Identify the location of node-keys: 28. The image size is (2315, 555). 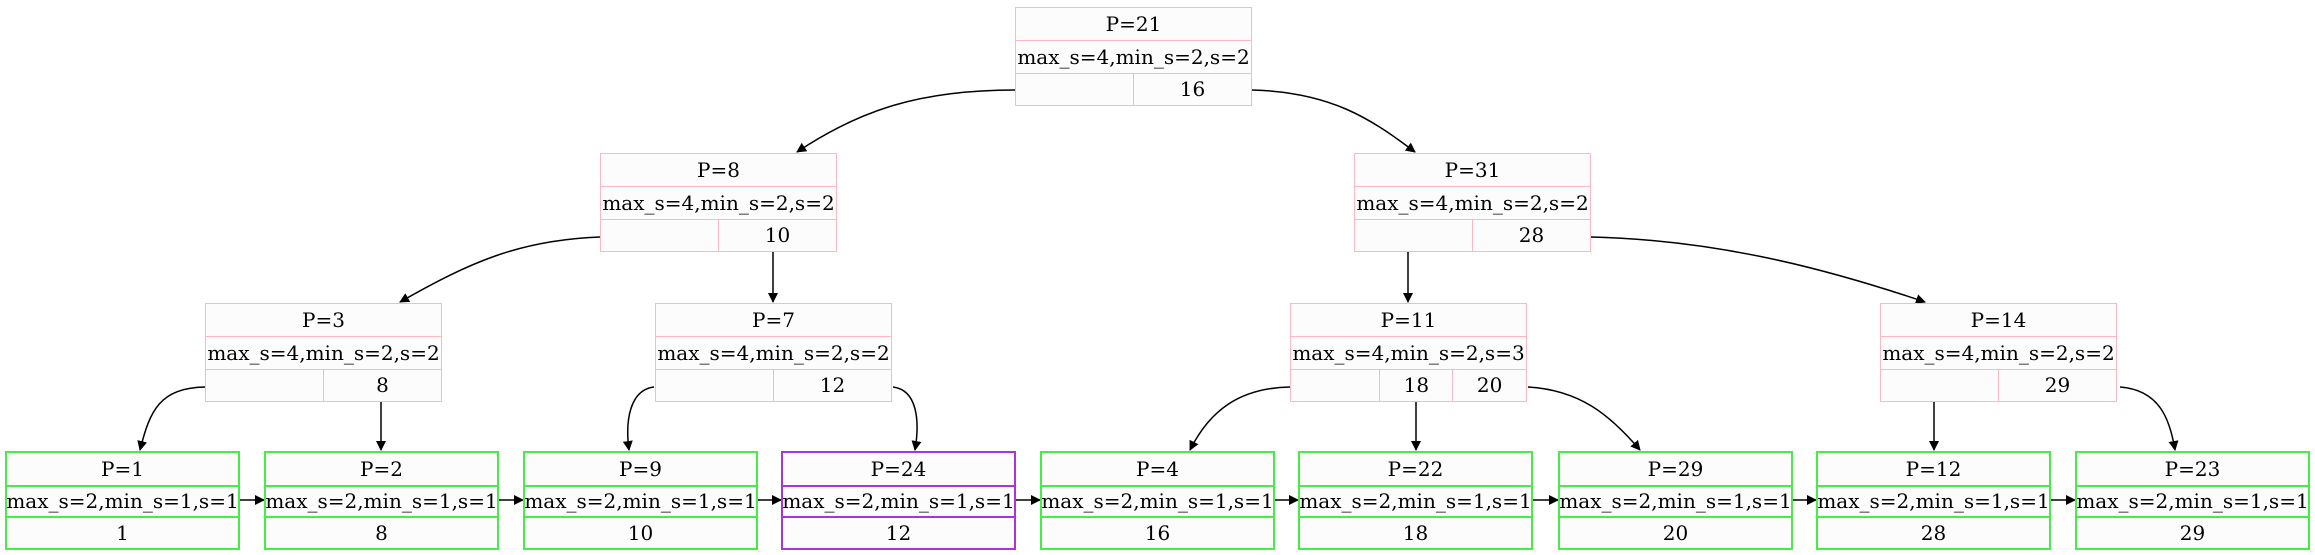
(1472, 234).